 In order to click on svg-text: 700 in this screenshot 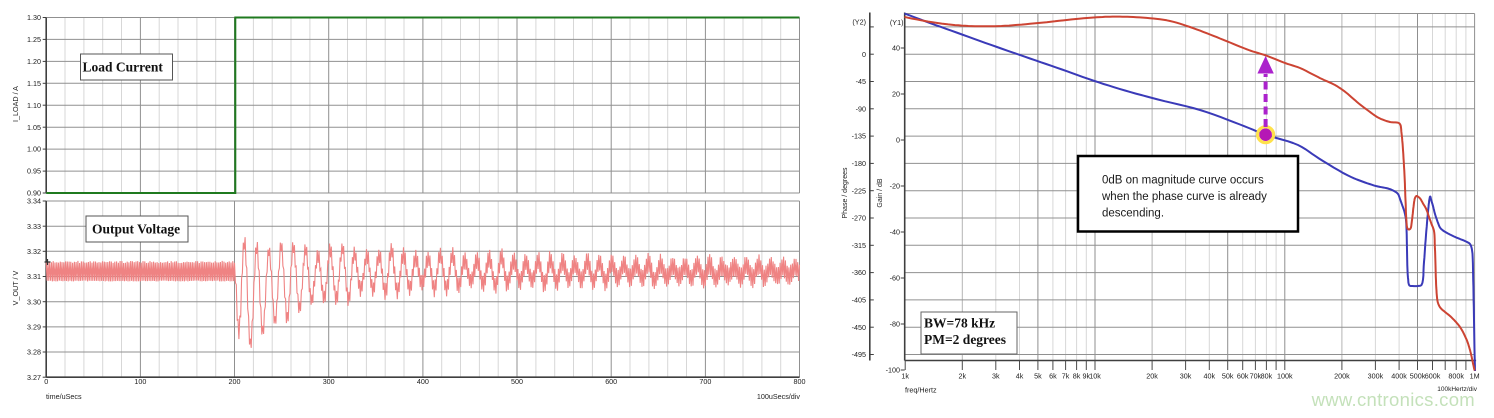, I will do `click(705, 381)`.